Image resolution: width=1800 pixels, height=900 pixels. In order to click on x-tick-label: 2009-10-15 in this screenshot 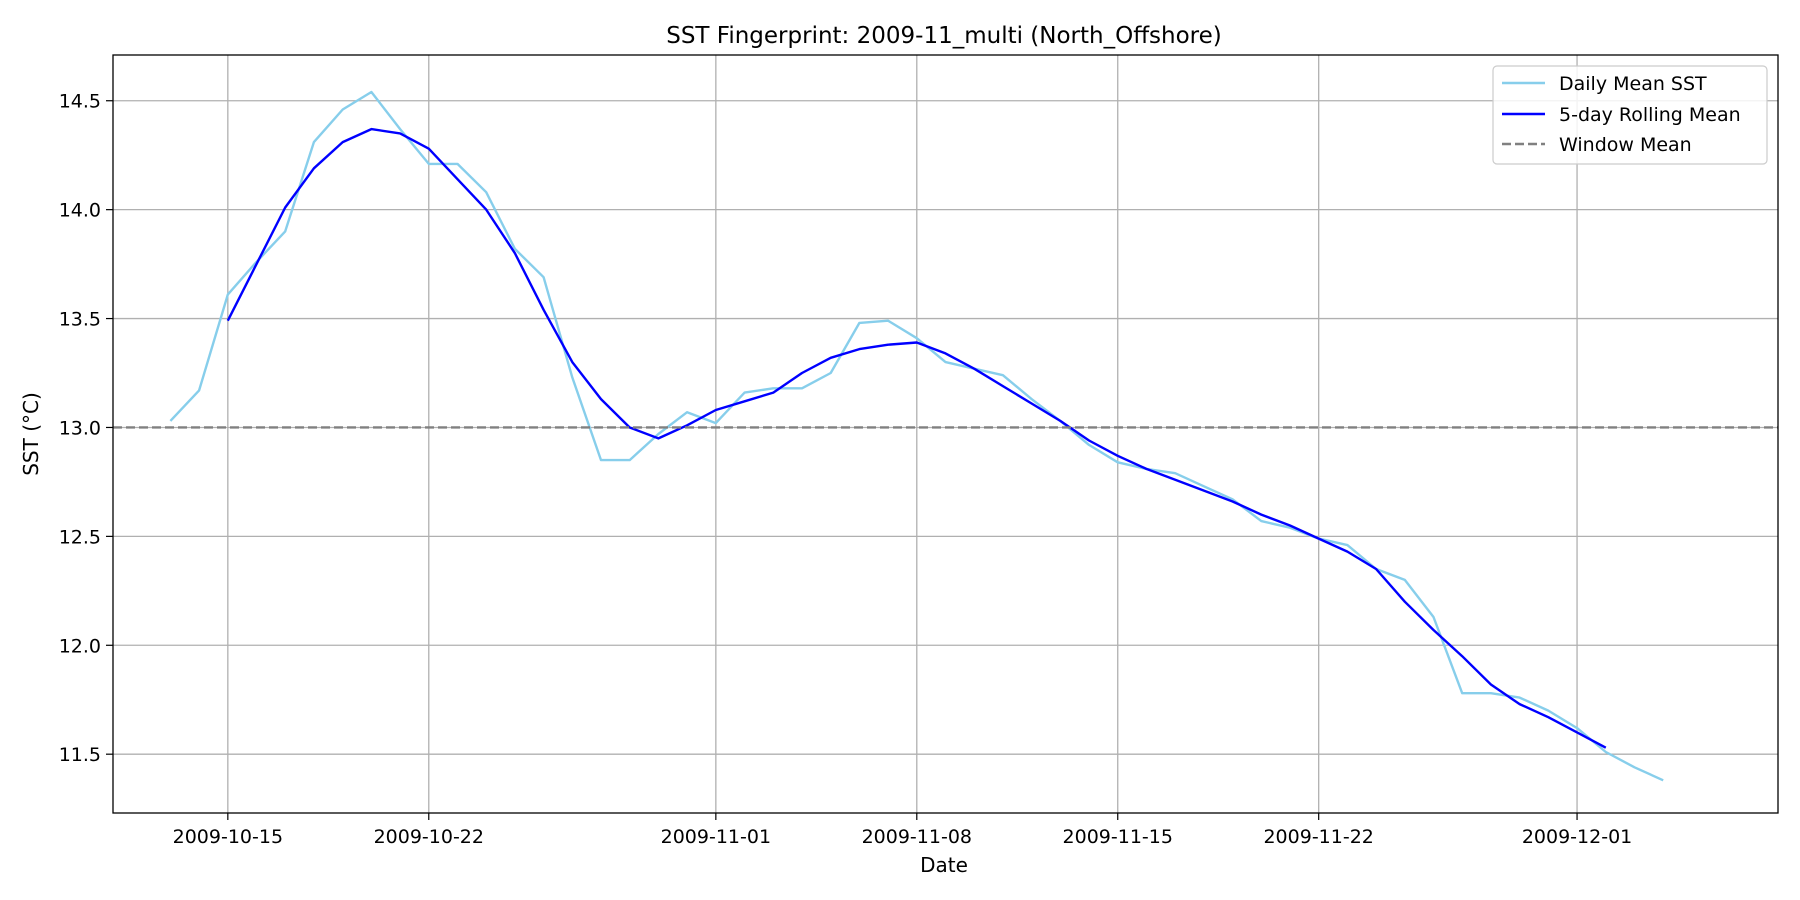, I will do `click(228, 837)`.